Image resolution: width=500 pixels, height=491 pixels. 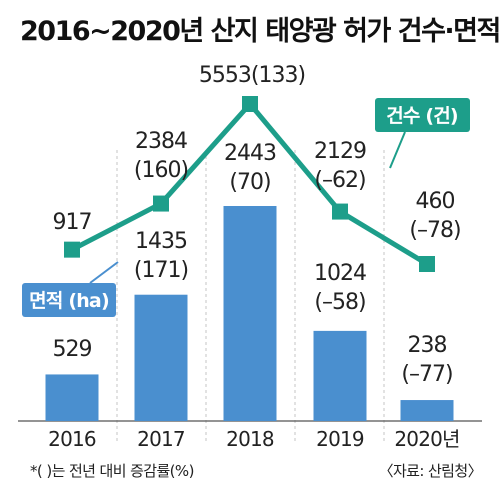 I want to click on line-value-2020년: 460, so click(x=435, y=201).